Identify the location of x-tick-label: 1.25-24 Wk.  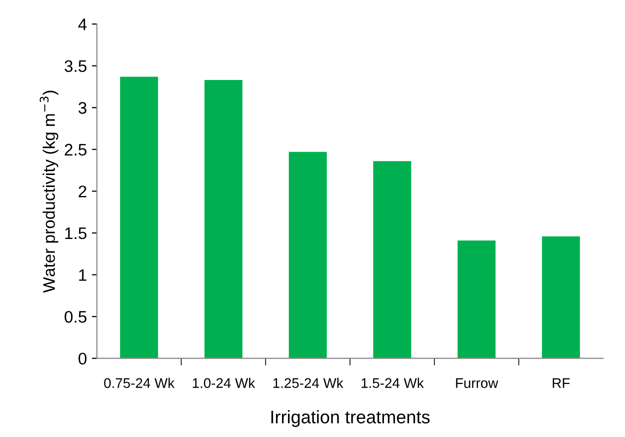
(308, 383).